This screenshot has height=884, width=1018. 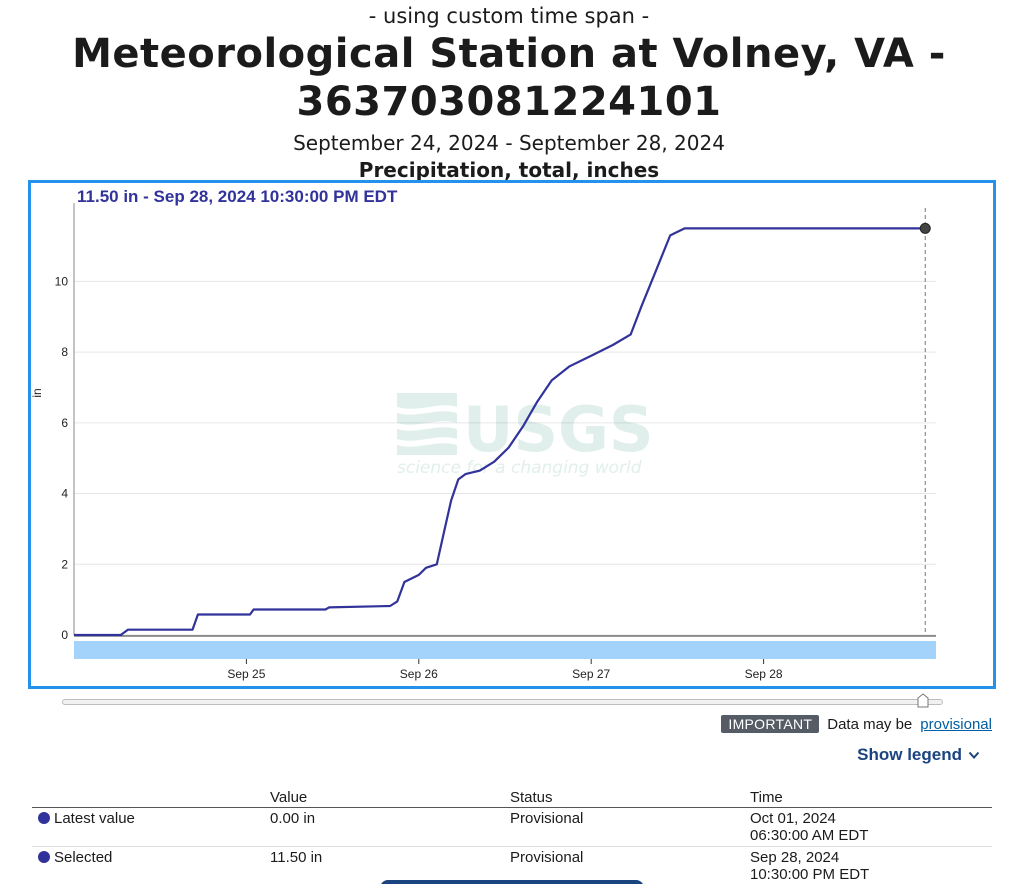 I want to click on provisional-notice: IMPORTANT Data may be provisional, so click(x=856, y=724).